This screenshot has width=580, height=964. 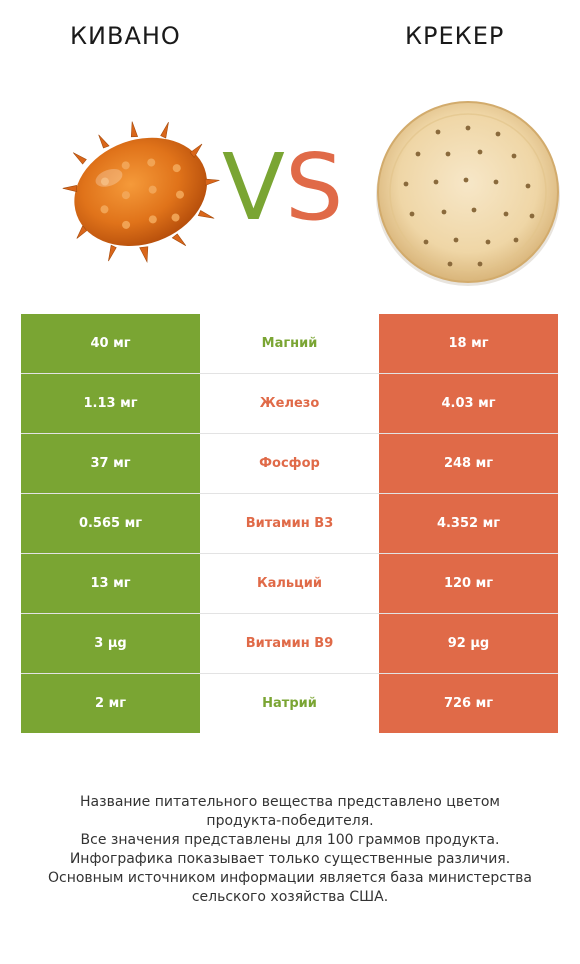 I want to click on nutrient-name: Витамин B3, so click(x=289, y=523).